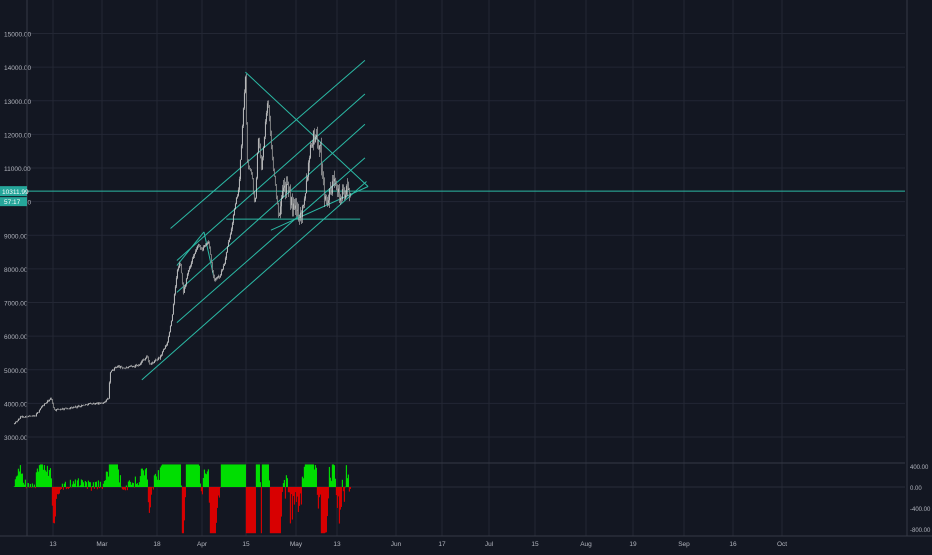 The width and height of the screenshot is (932, 555). Describe the element at coordinates (916, 489) in the screenshot. I see `oscillator-tick-label: 0.00` at that location.